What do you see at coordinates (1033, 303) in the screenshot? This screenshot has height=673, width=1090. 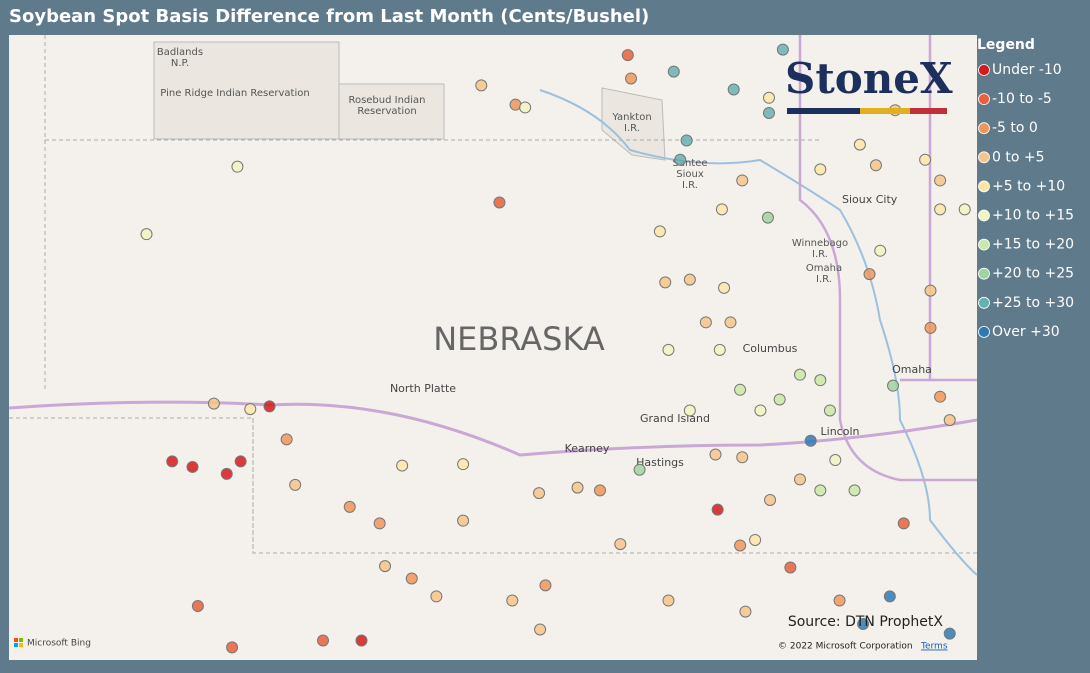 I see `legend-label: +25 to +30` at bounding box center [1033, 303].